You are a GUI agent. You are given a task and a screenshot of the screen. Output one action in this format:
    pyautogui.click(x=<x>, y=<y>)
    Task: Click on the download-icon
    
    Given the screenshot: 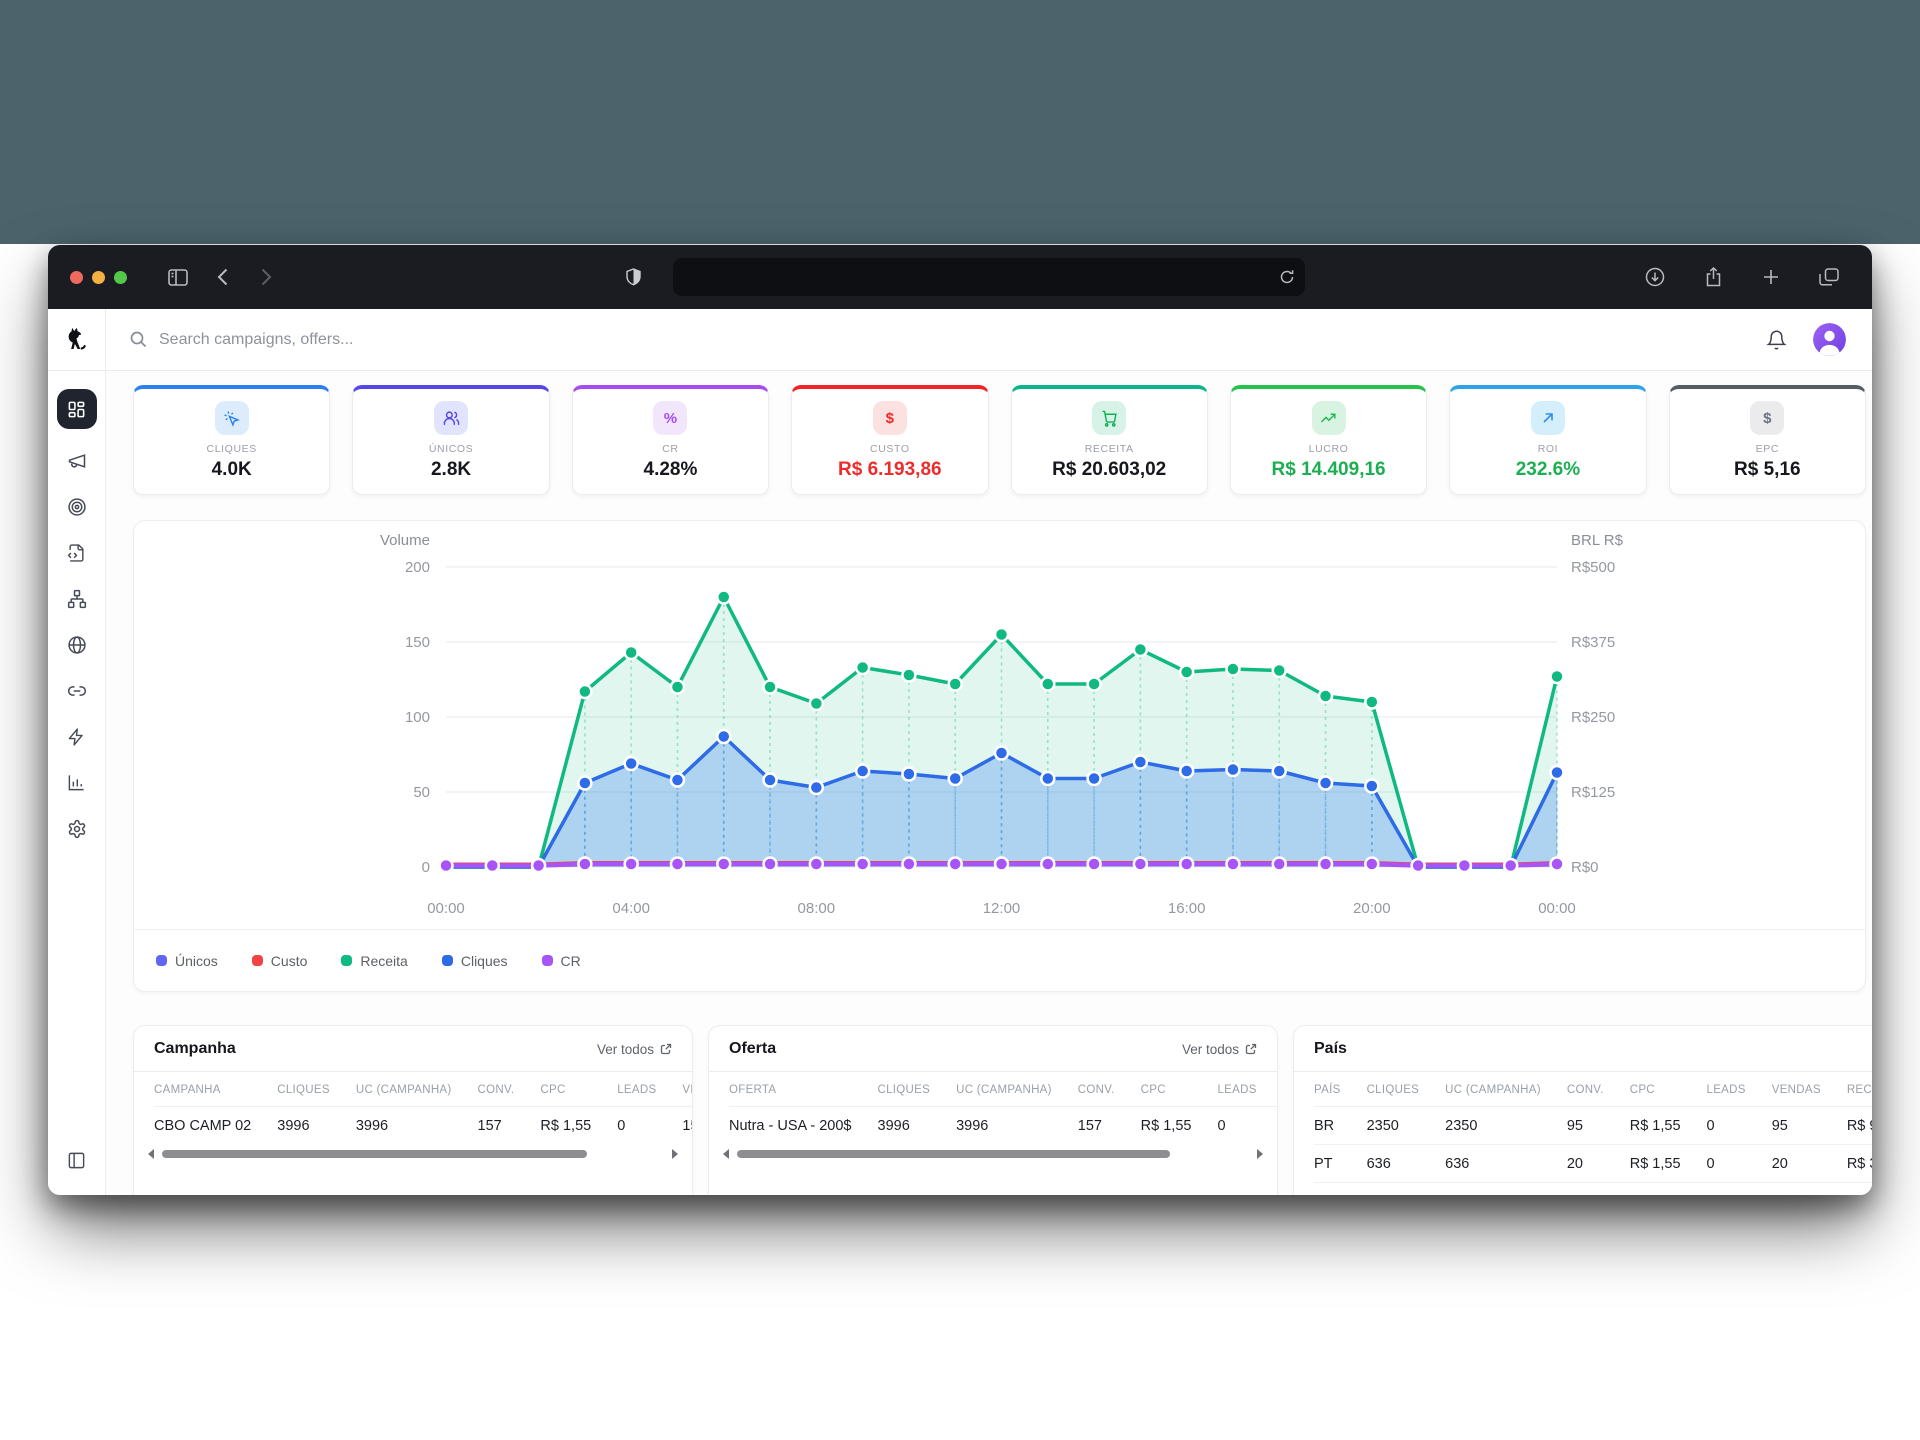 What is the action you would take?
    pyautogui.click(x=1655, y=277)
    